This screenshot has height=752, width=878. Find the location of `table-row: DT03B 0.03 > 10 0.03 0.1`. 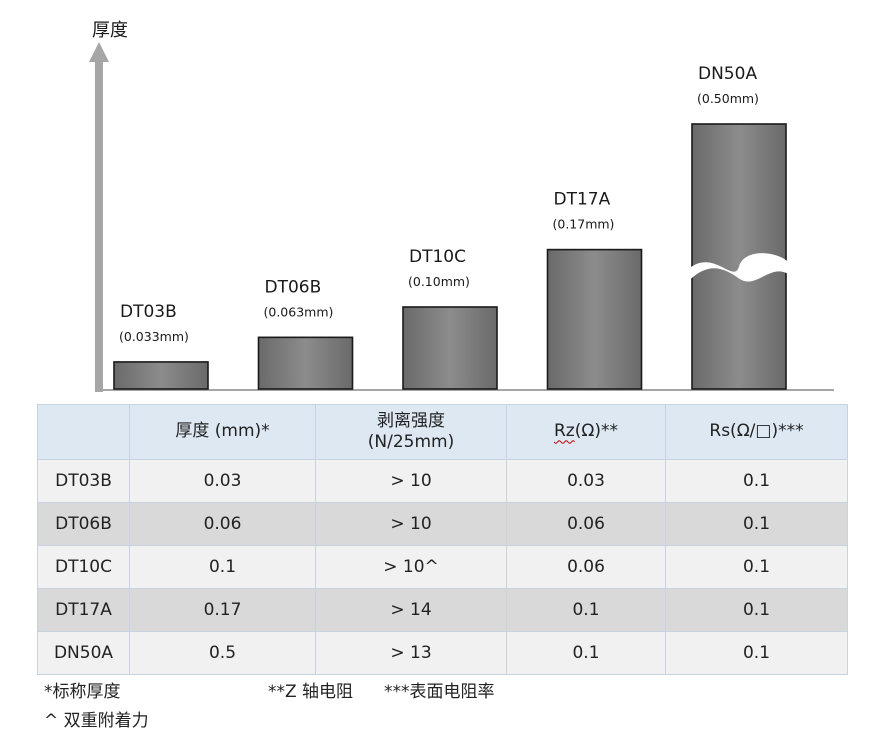

table-row: DT03B 0.03 > 10 0.03 0.1 is located at coordinates (442, 481).